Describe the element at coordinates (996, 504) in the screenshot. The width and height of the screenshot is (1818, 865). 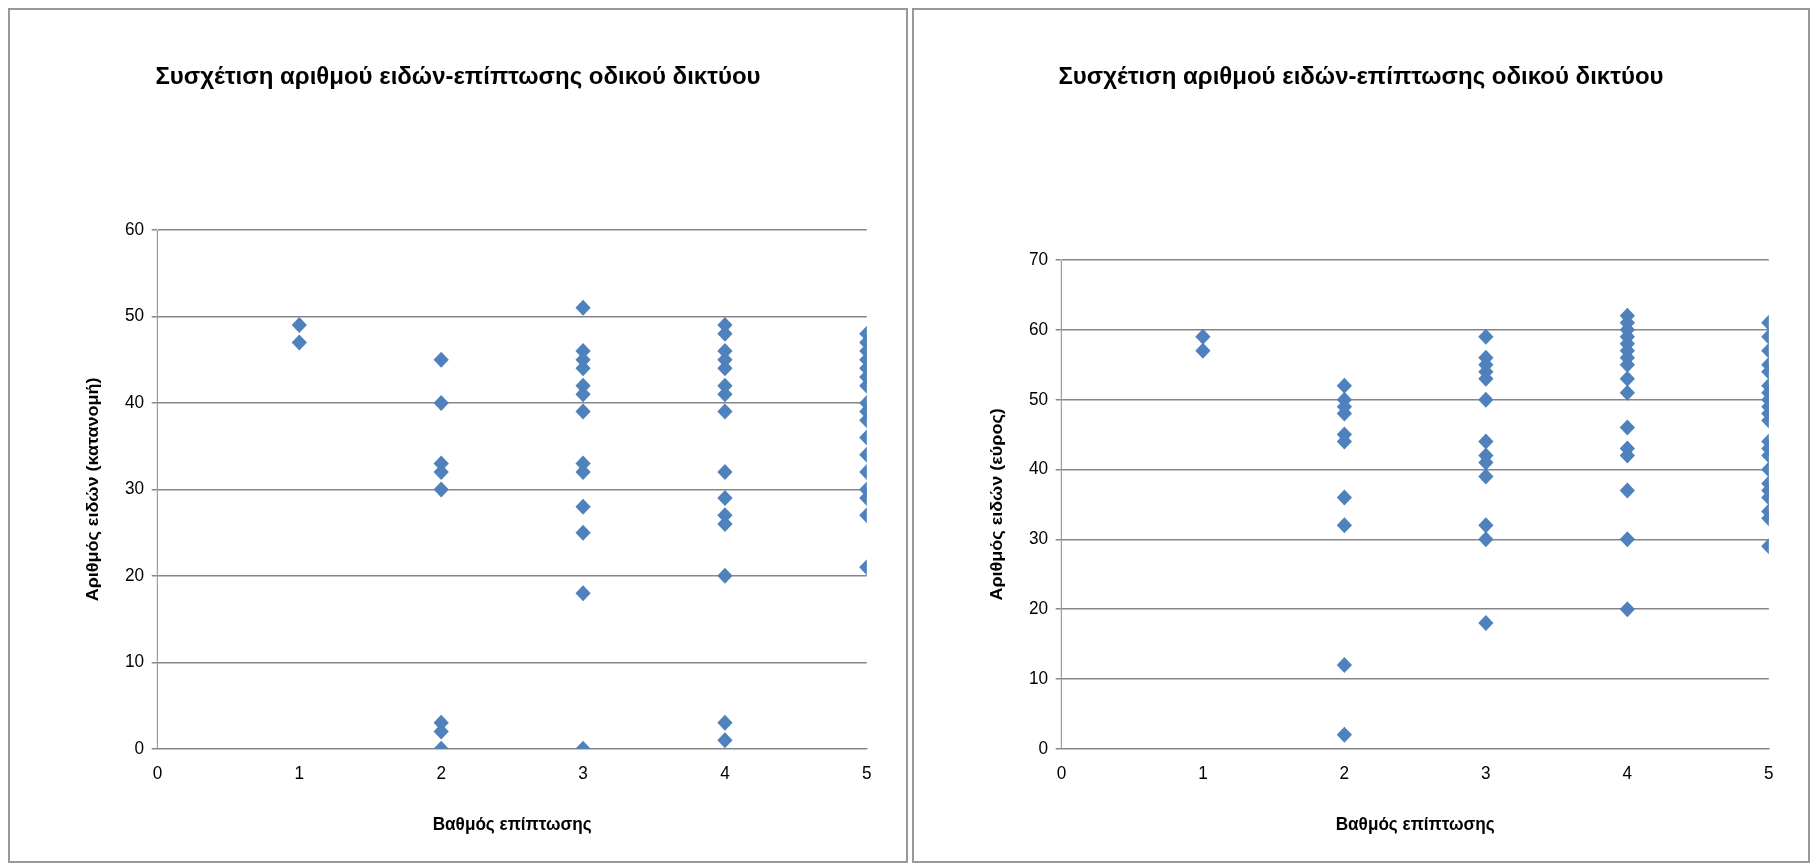
I see `y-axis-title: Αριθμός ειδών (εύρος)` at that location.